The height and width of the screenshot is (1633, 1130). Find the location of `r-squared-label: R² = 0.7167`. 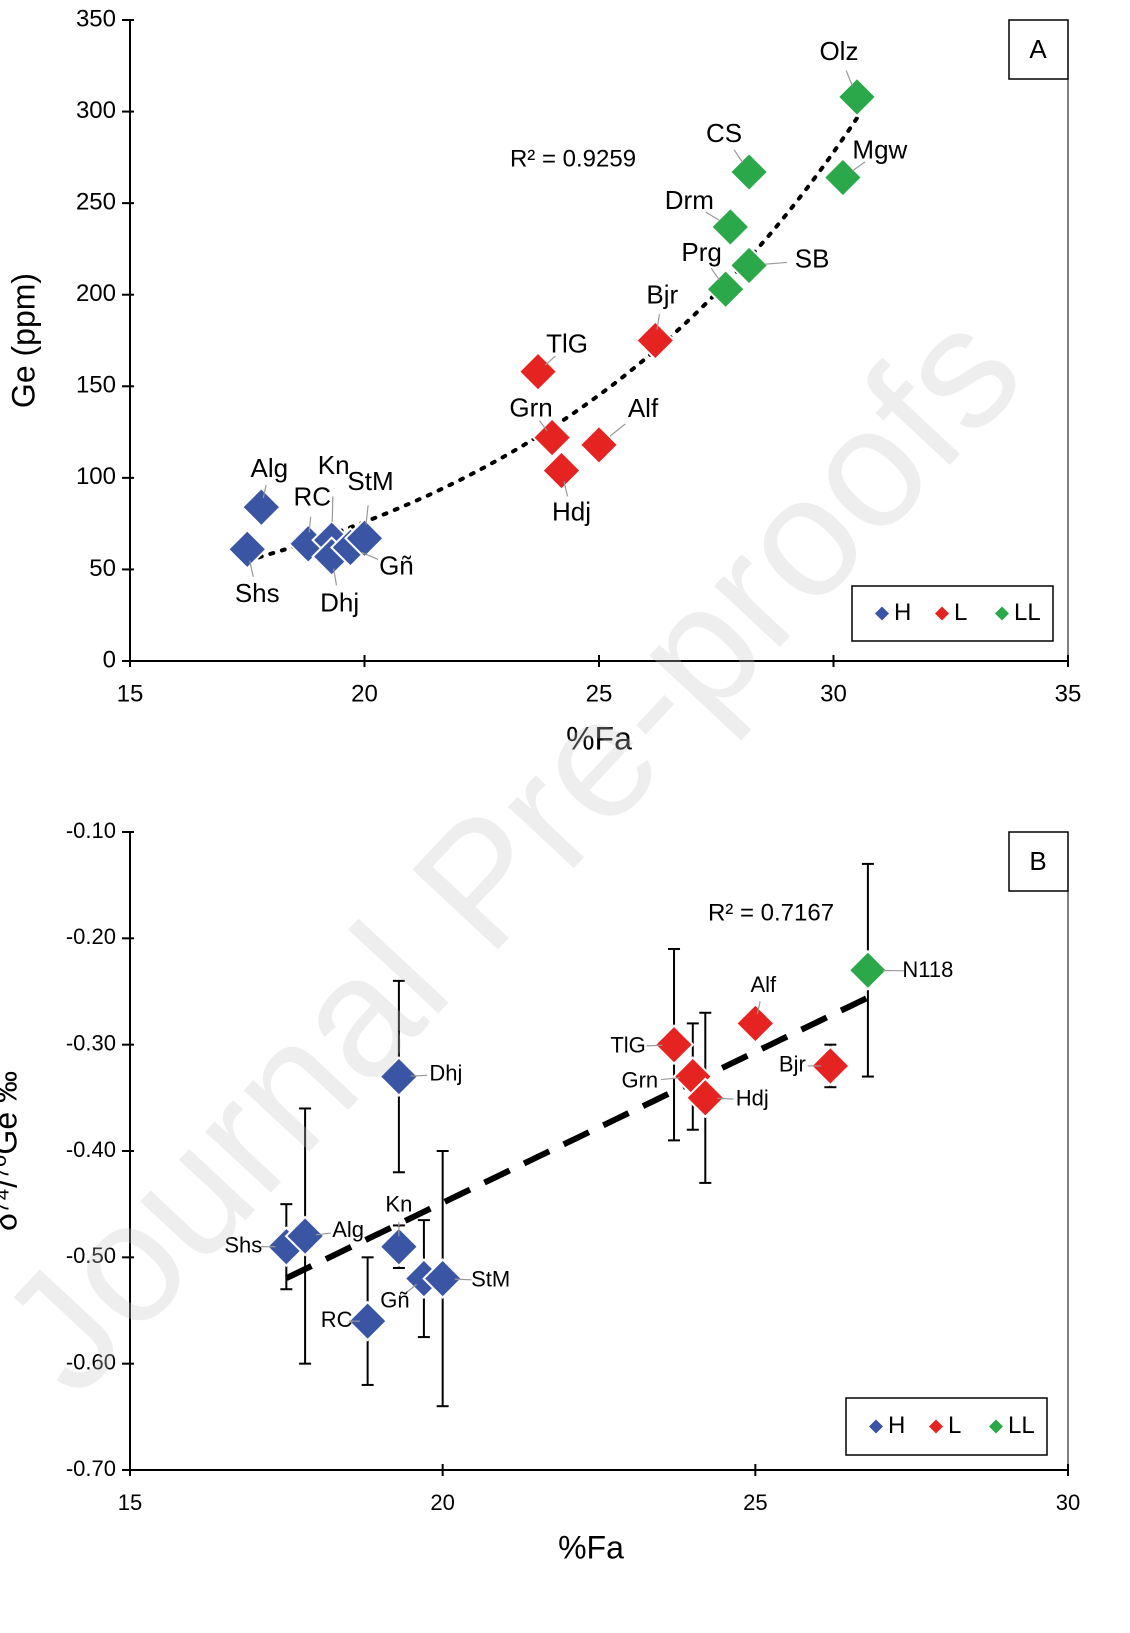

r-squared-label: R² = 0.7167 is located at coordinates (771, 912).